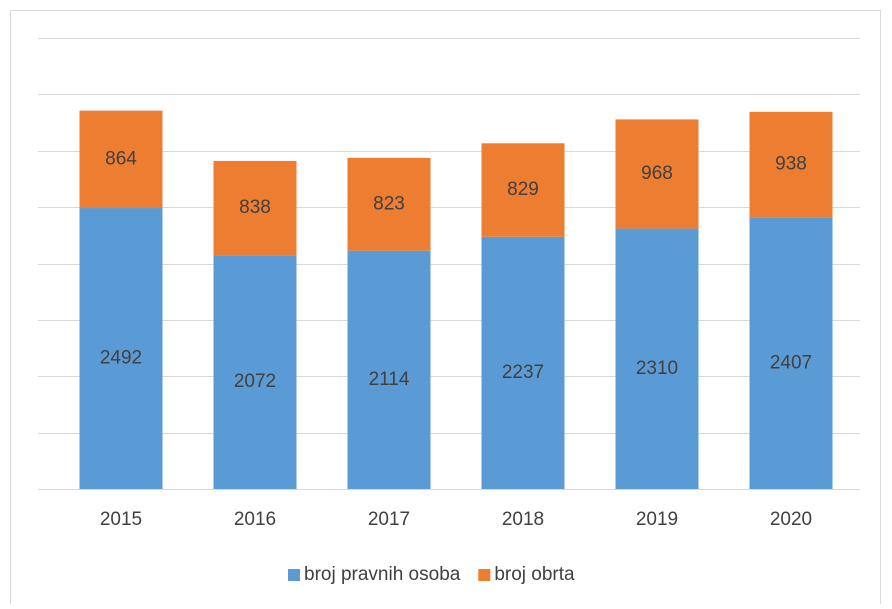 The width and height of the screenshot is (892, 609). I want to click on data-label: 2407, so click(791, 362).